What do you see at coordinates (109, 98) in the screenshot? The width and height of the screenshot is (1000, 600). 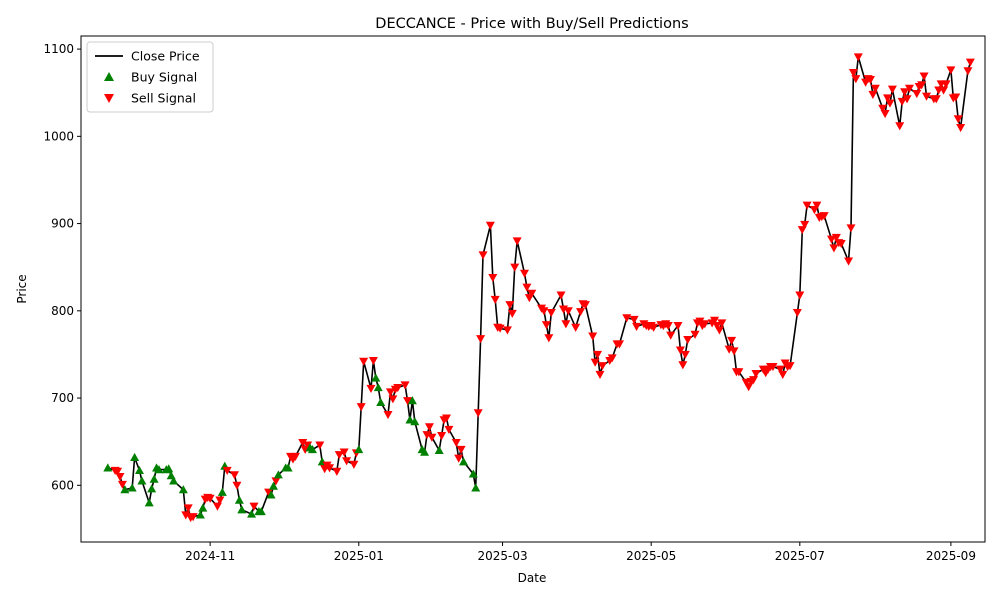 I see `legend-sell-swatch` at bounding box center [109, 98].